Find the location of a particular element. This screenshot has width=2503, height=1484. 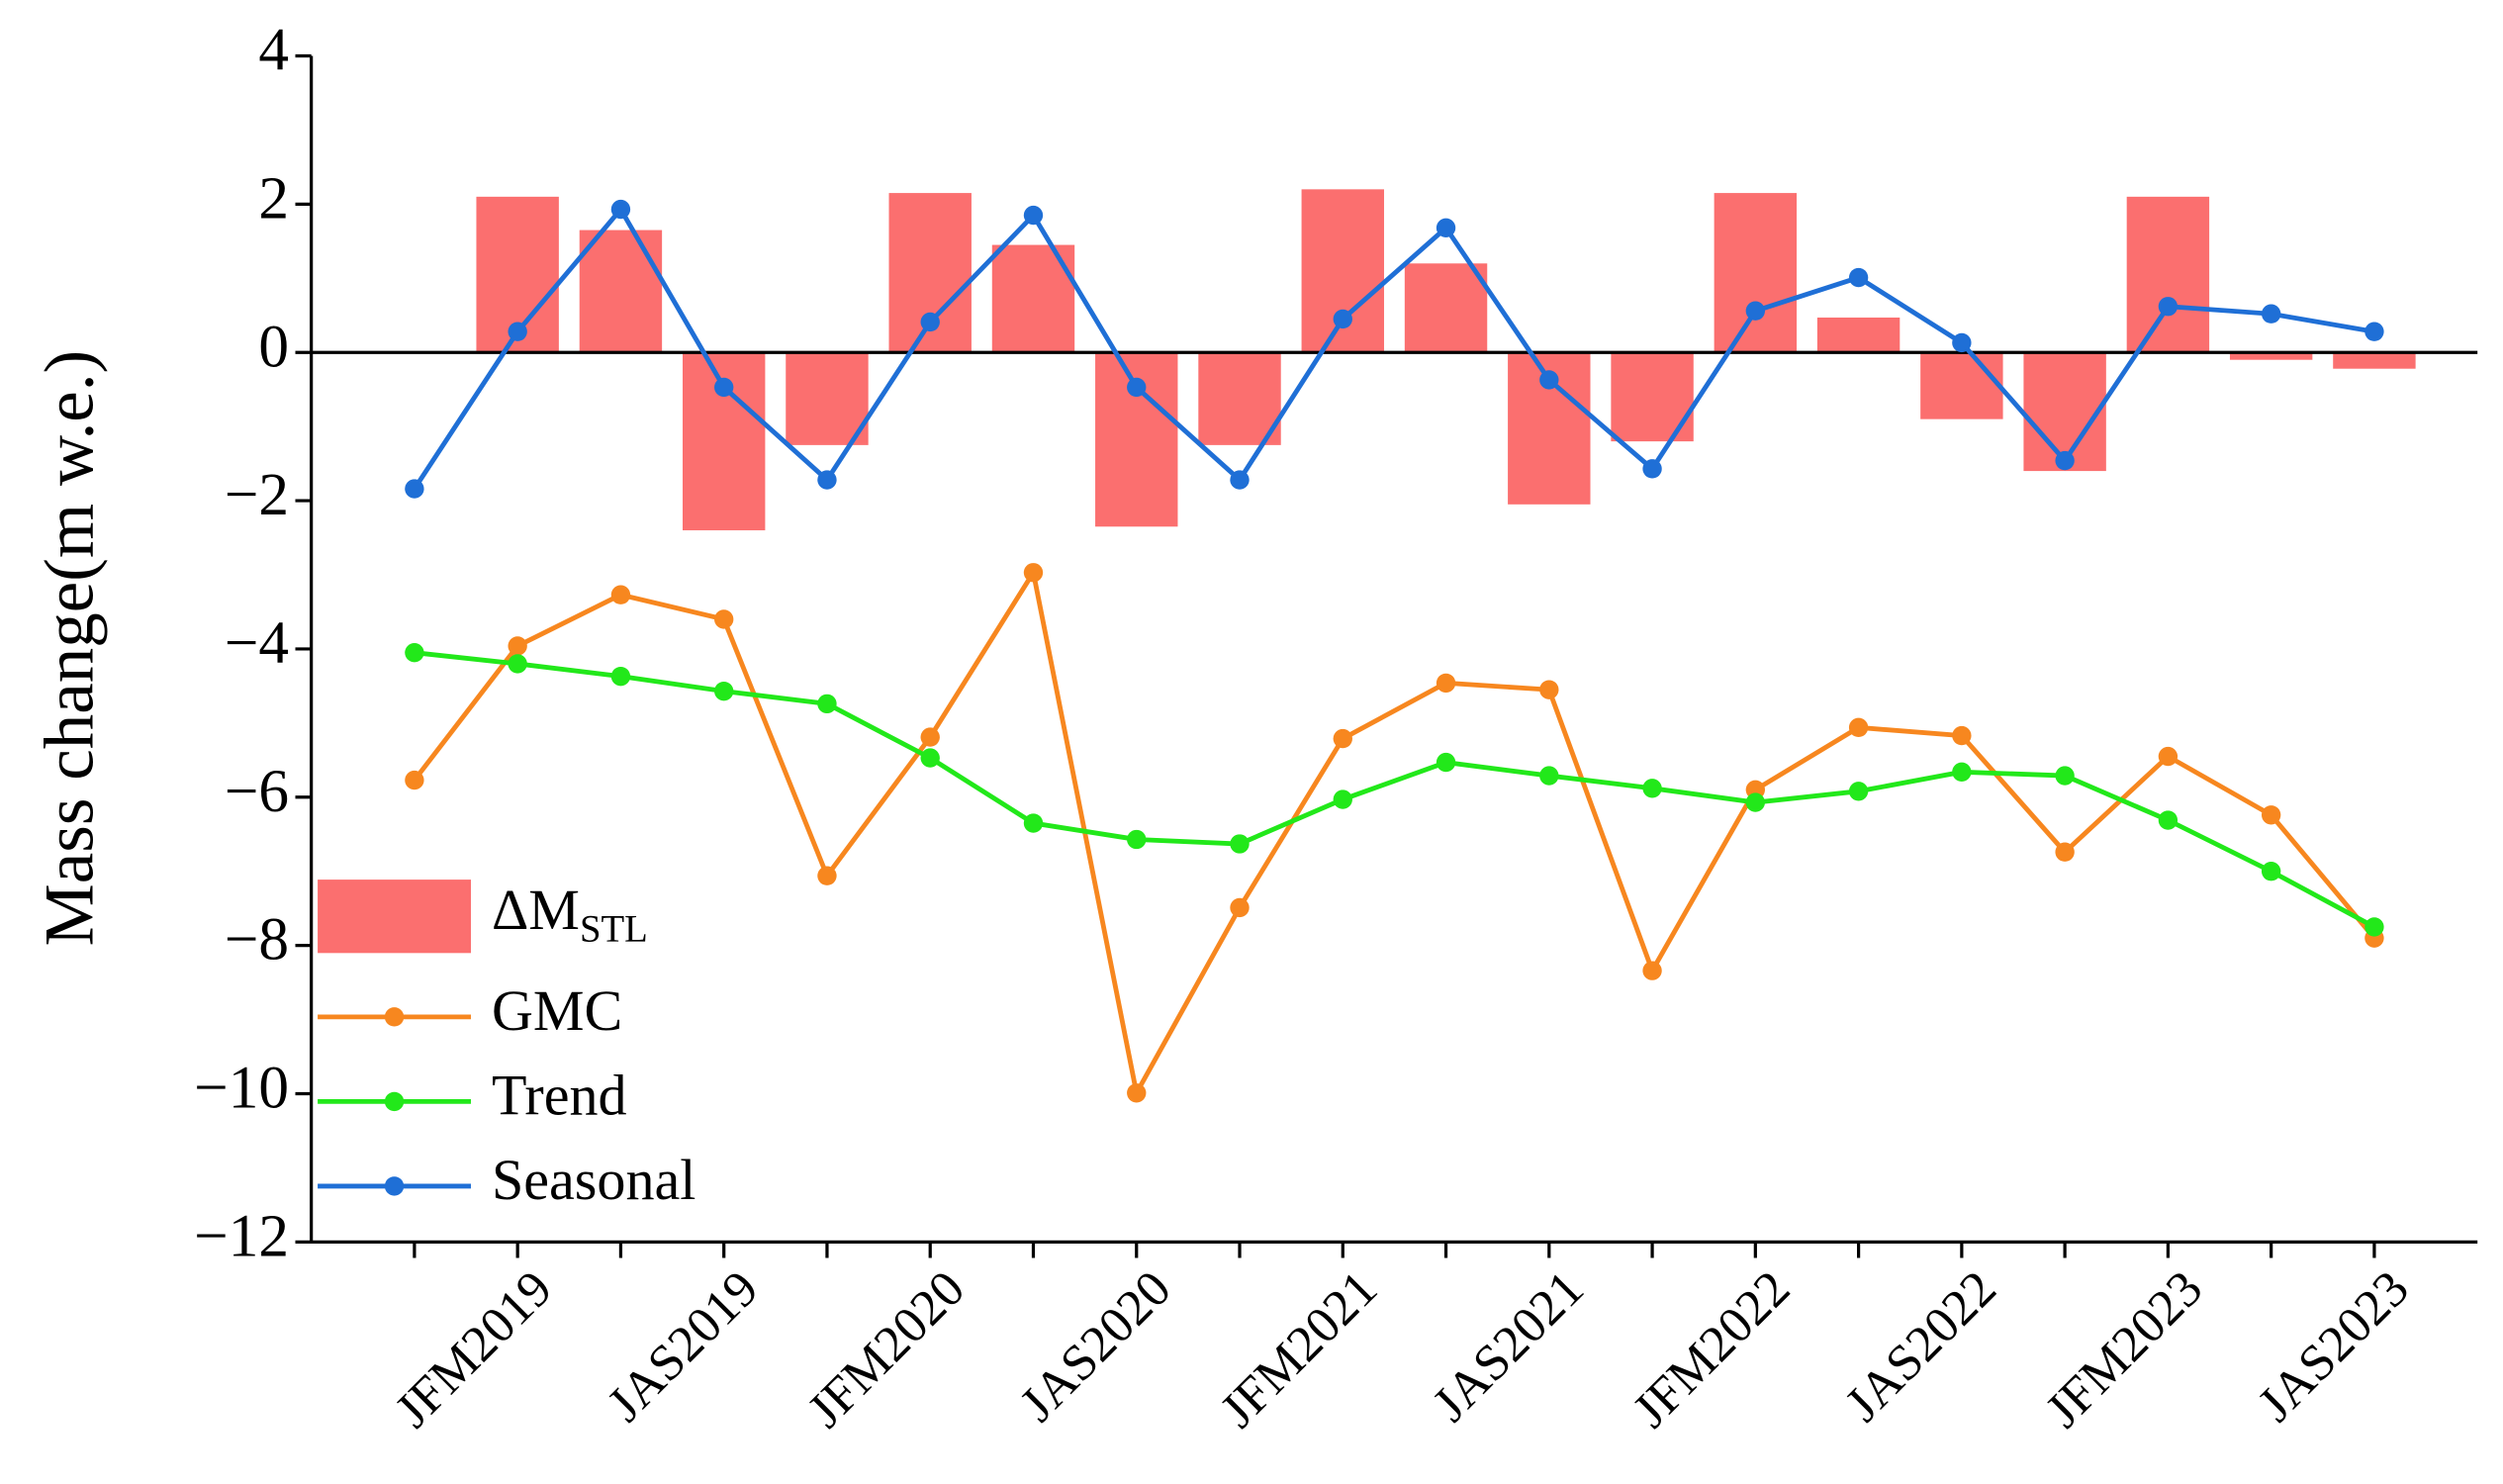

legend-name: Seasonal is located at coordinates (593, 1180).